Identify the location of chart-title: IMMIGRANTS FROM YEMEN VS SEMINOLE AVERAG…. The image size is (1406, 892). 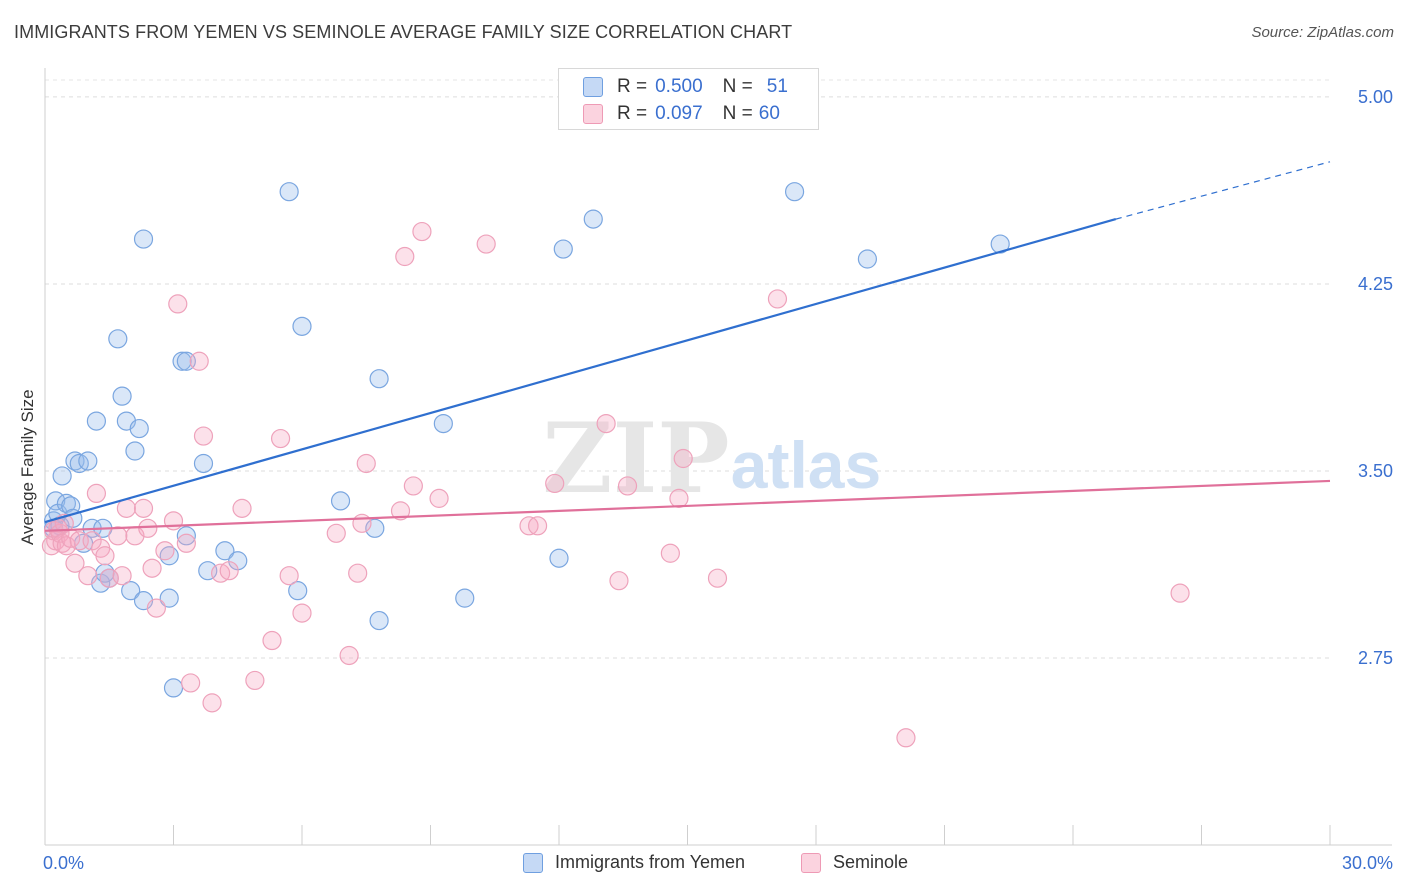
(403, 32).